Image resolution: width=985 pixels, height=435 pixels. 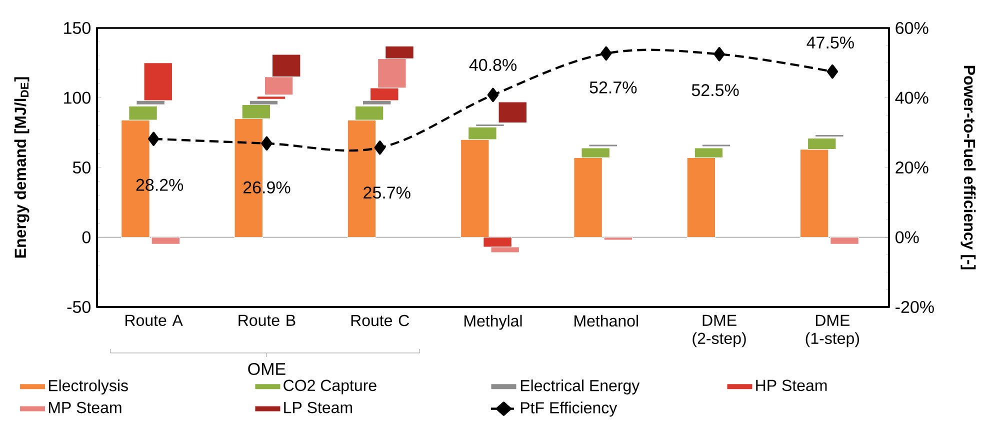 I want to click on y-tick-label: 150, so click(x=77, y=28).